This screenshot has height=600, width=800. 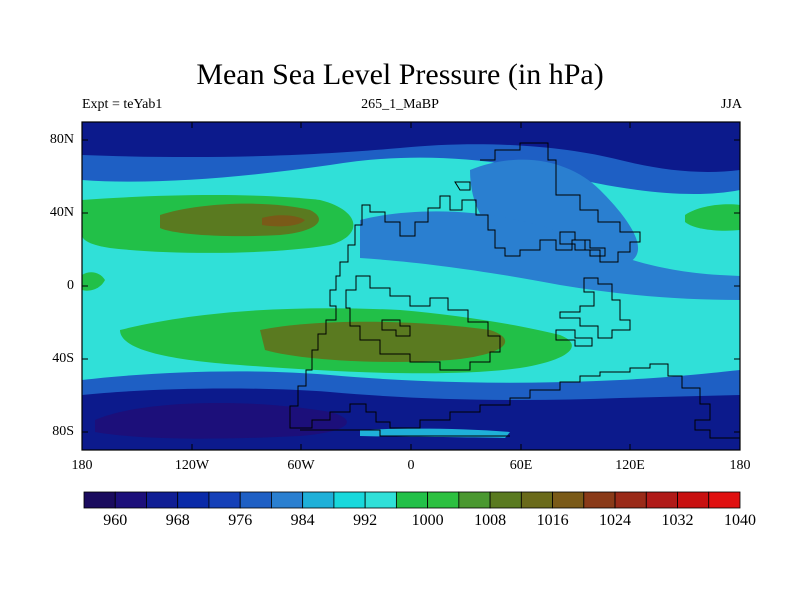 What do you see at coordinates (582, 244) in the screenshot?
I see `inner-sea` at bounding box center [582, 244].